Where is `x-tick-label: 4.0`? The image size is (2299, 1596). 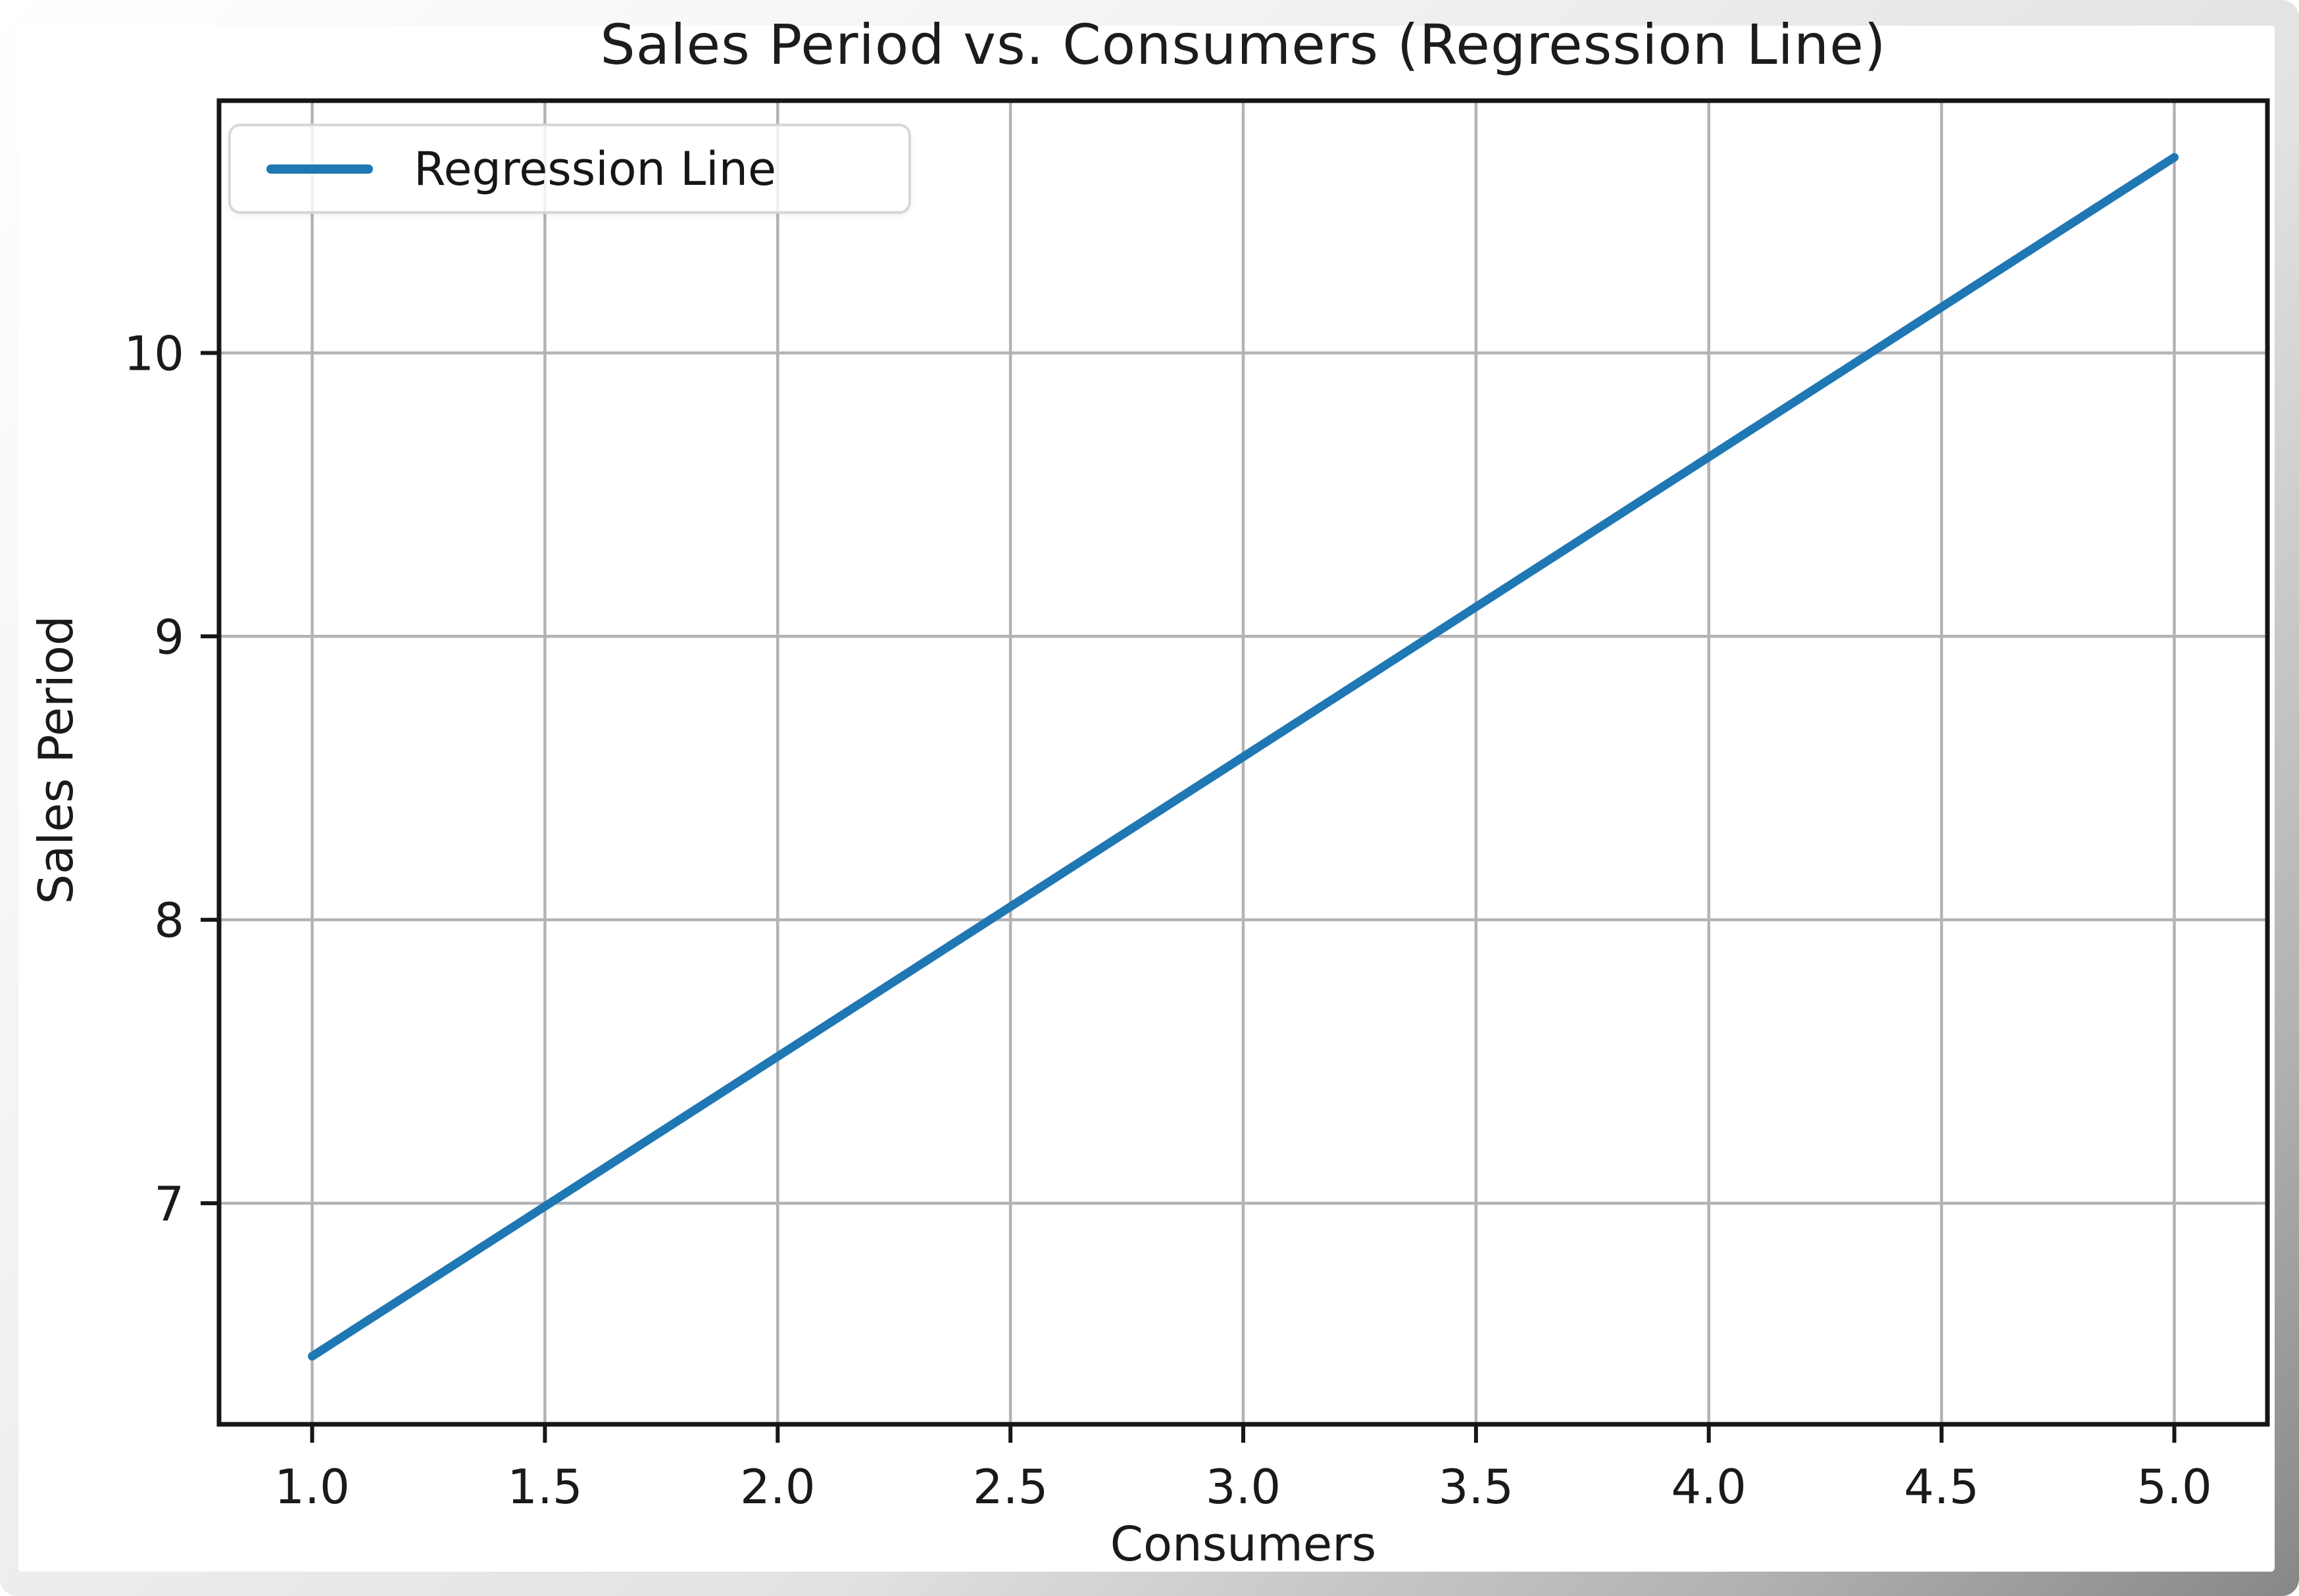 x-tick-label: 4.0 is located at coordinates (1708, 1486).